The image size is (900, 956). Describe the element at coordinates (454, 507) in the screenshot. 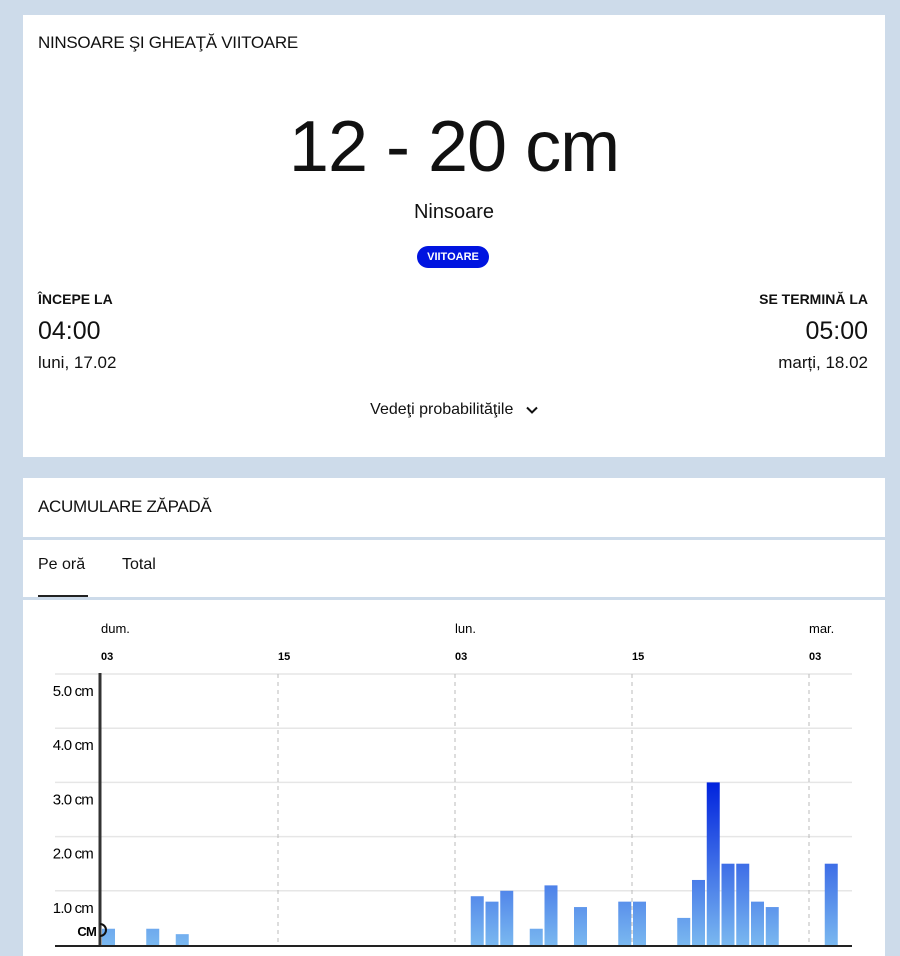

I see `snow-accumulation-header: ACUMULARE ZĂPADĂ` at that location.